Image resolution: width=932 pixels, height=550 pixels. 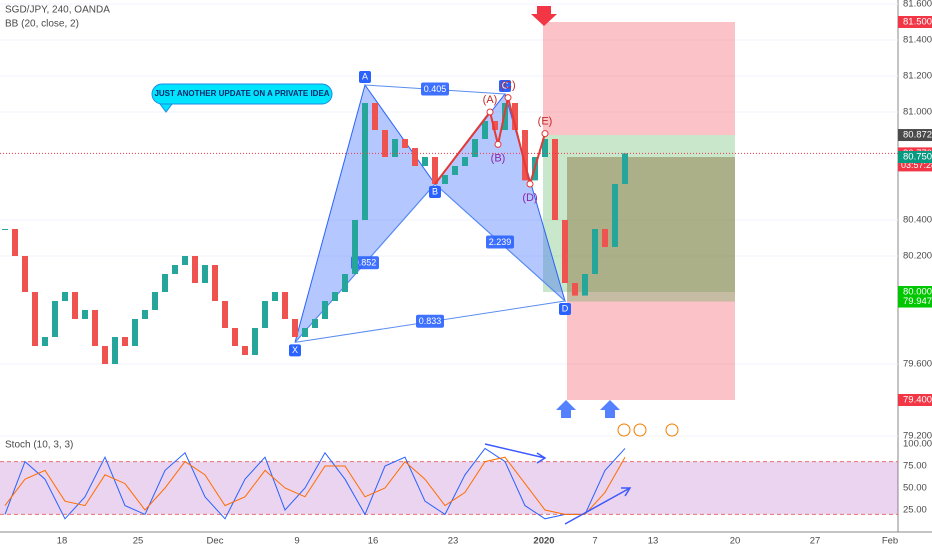 I want to click on chart-title: SGD/JPY, 240, OANDA, so click(x=57, y=10).